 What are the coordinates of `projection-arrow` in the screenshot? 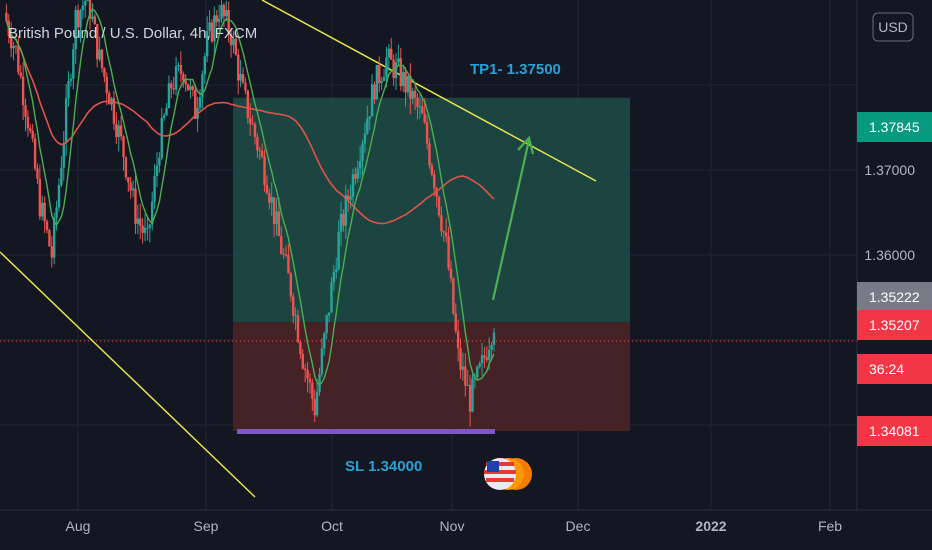 It's located at (513, 218).